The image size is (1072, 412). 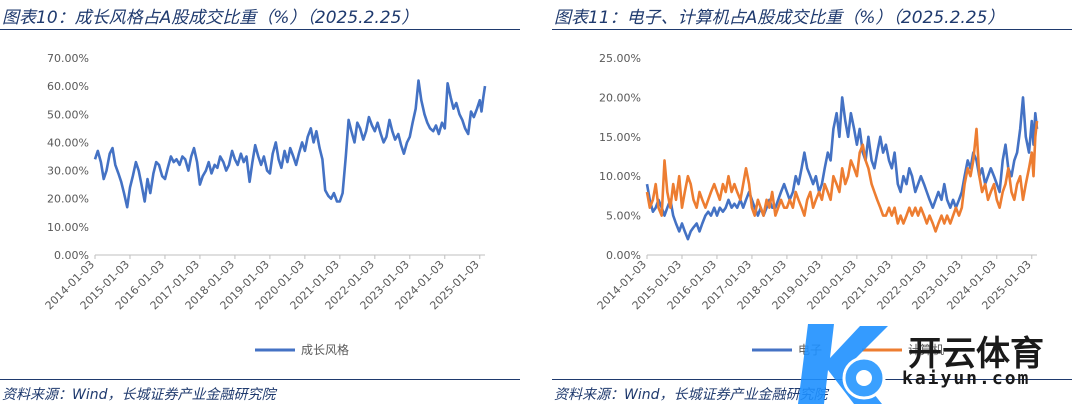 I want to click on watermark-brand-text: 开云体育, so click(x=976, y=354).